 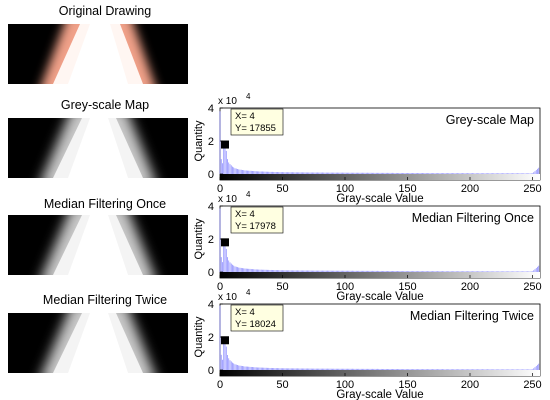 What do you see at coordinates (98, 343) in the screenshot?
I see `median-twice-image` at bounding box center [98, 343].